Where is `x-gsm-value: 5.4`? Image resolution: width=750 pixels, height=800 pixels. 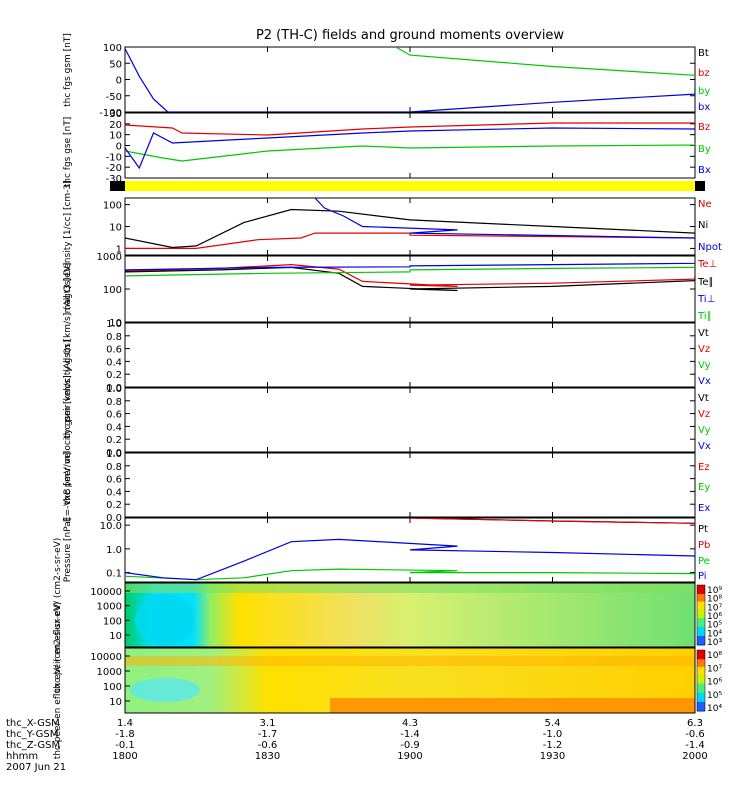 x-gsm-value: 5.4 is located at coordinates (553, 723).